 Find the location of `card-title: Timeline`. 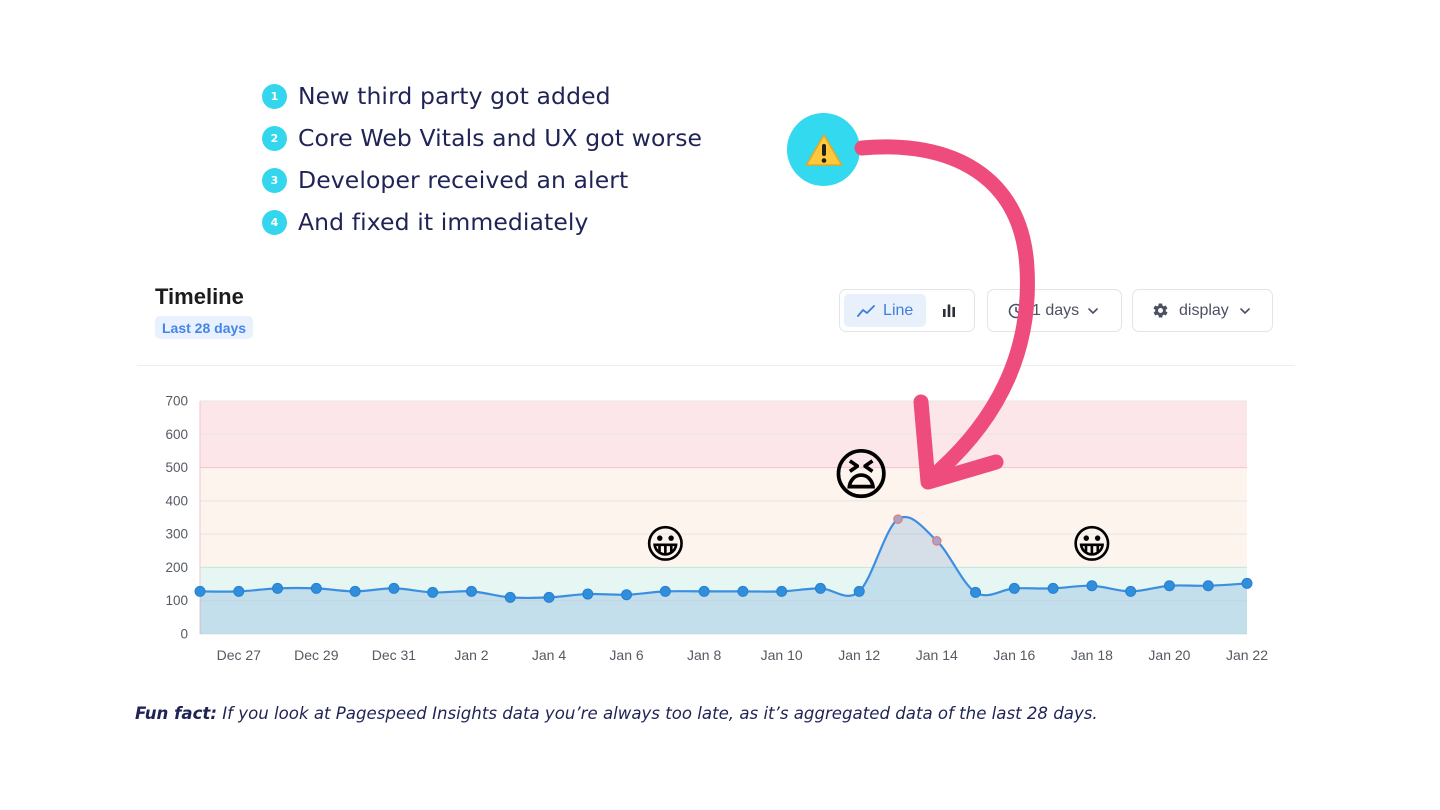

card-title: Timeline is located at coordinates (199, 296).